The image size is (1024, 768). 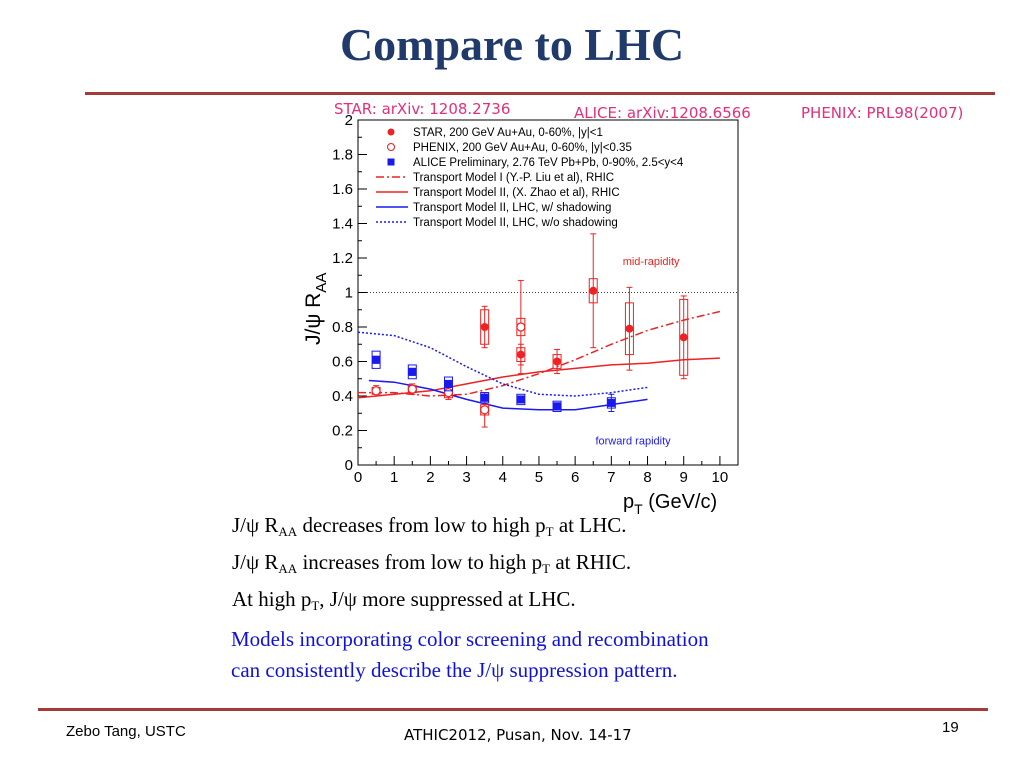 I want to click on bullet-text: at LHC., so click(x=590, y=525).